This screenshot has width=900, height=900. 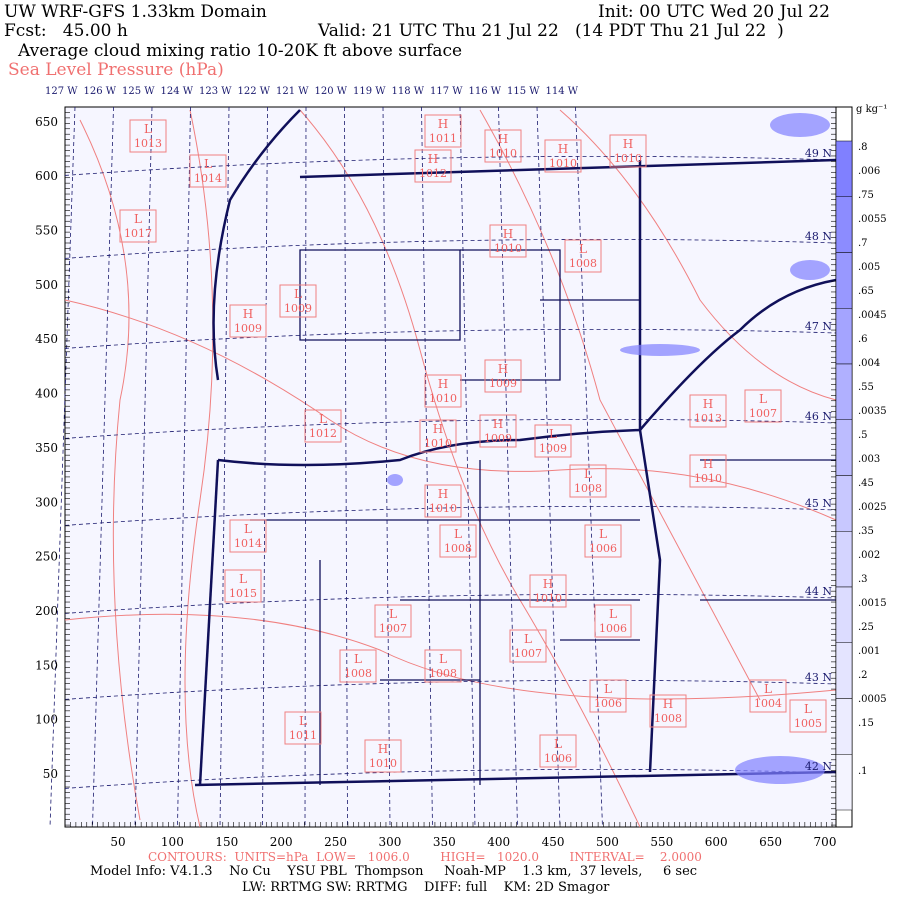 I want to click on longitude-label: 114 W, so click(x=562, y=91).